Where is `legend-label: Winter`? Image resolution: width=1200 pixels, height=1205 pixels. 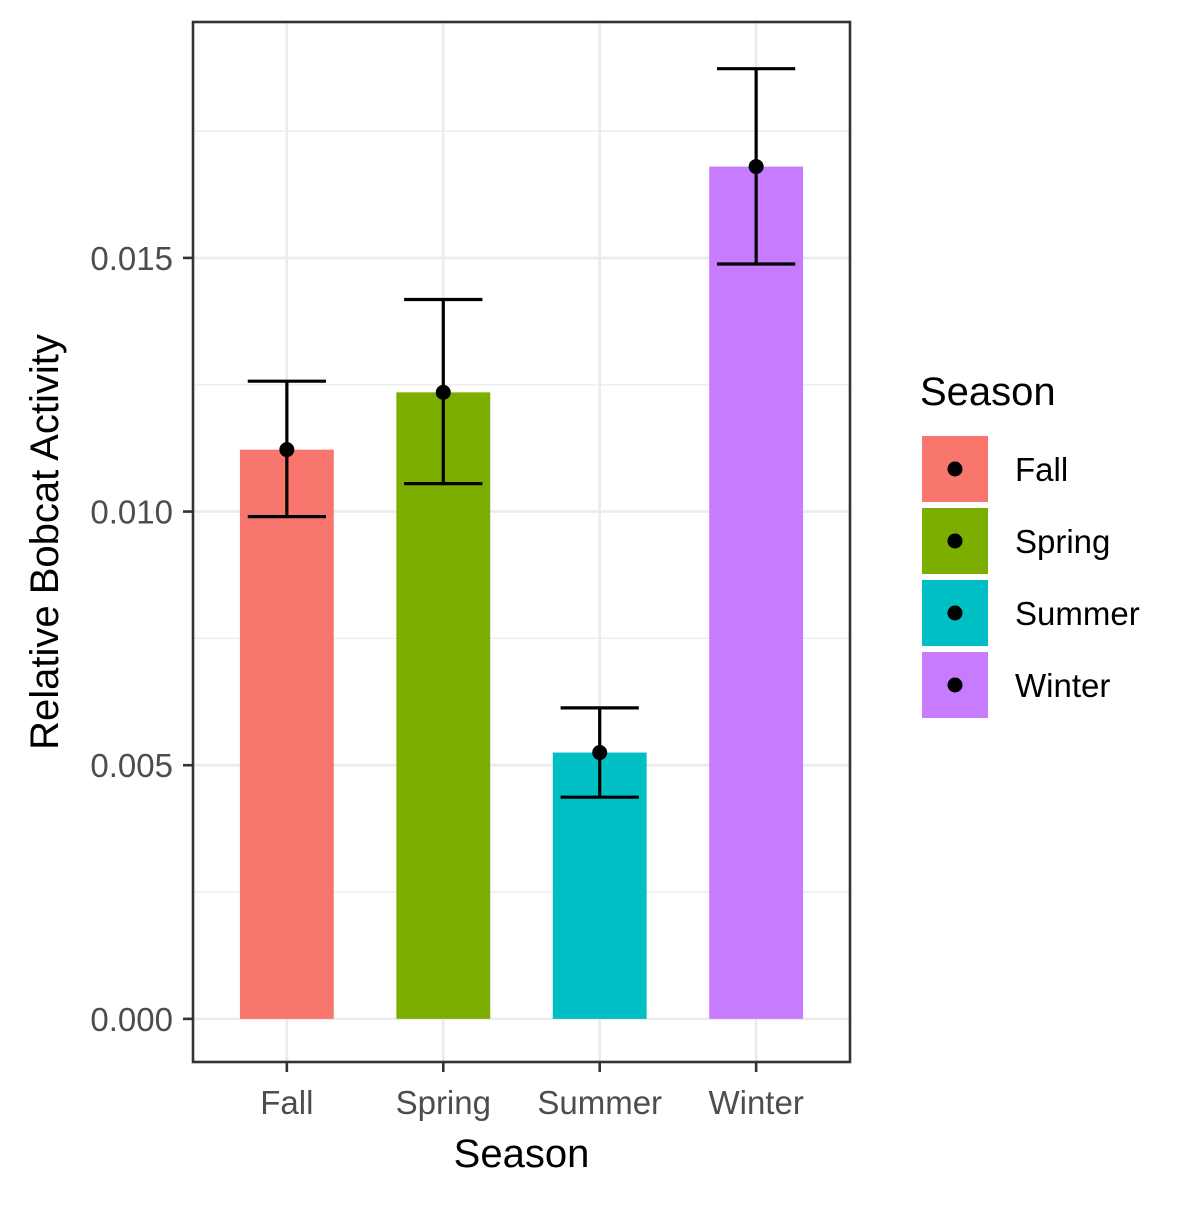 legend-label: Winter is located at coordinates (1062, 685).